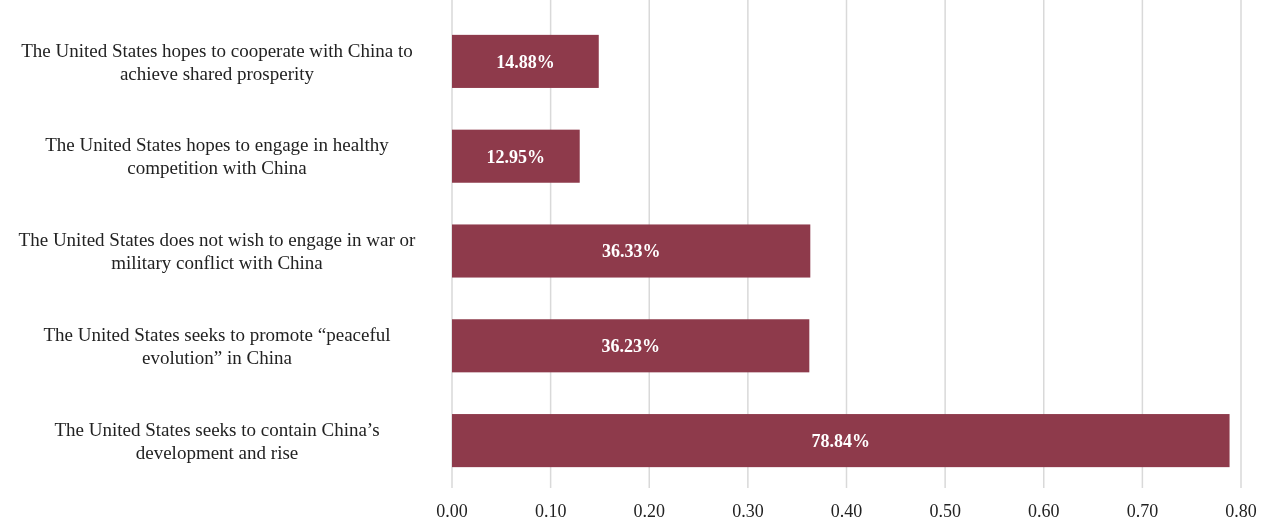 The image size is (1277, 527). Describe the element at coordinates (217, 345) in the screenshot. I see `y-tick-label: The United States seeks to promote “peaceful evolution” in China` at that location.